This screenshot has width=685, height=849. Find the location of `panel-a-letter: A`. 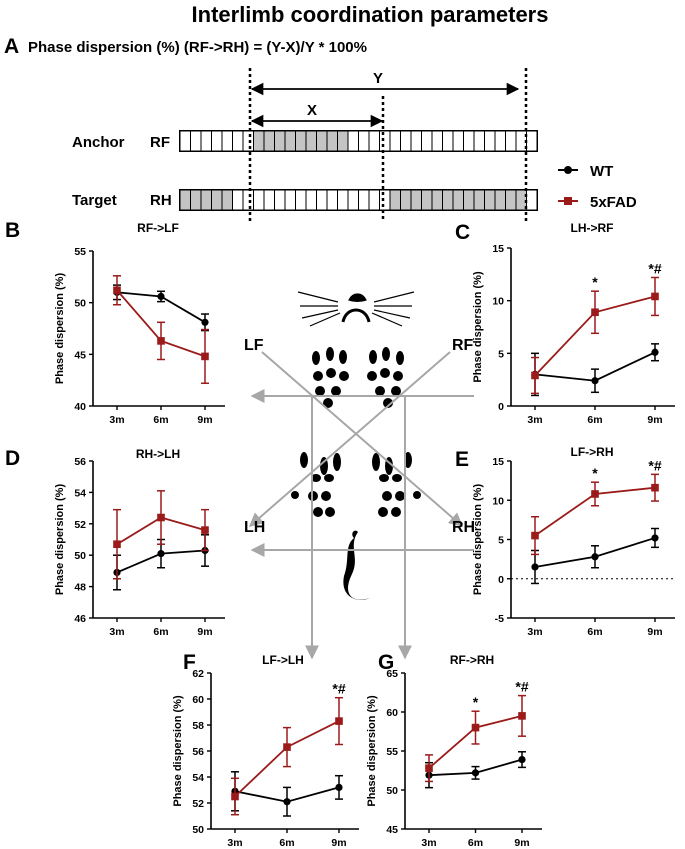

panel-a-letter: A is located at coordinates (11, 46).